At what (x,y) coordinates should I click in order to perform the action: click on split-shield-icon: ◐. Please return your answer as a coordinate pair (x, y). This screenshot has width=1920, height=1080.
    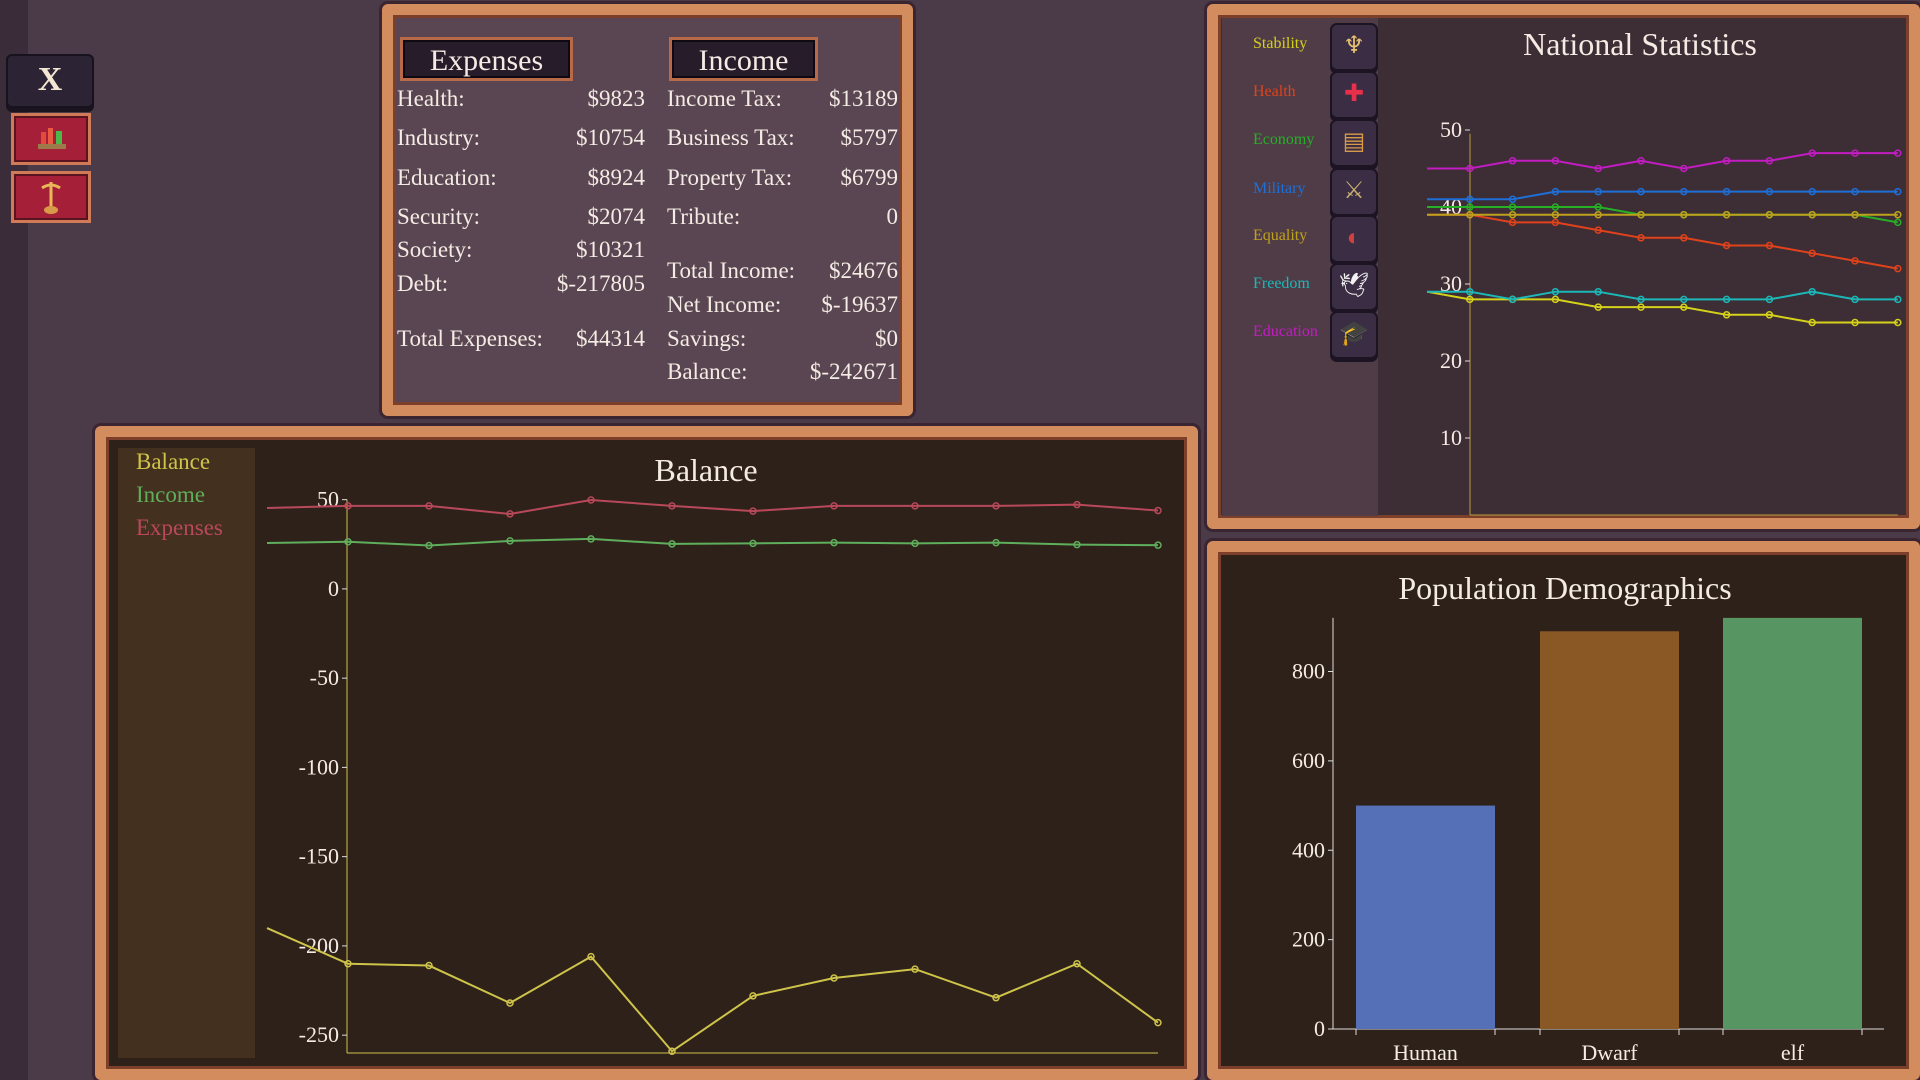
    Looking at the image, I should click on (1354, 239).